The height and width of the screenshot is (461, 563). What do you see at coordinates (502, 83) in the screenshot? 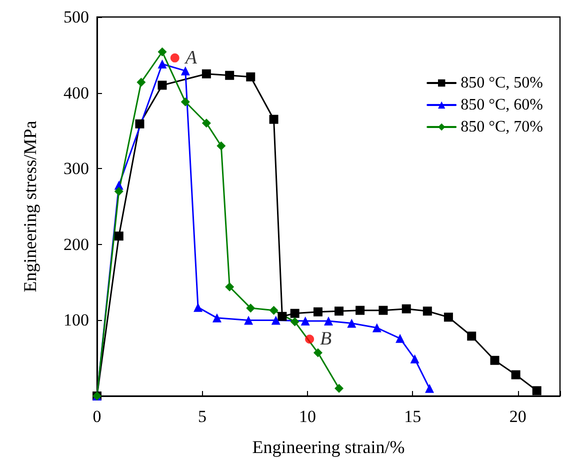
I see `legend-label: 850 °C, 50%` at bounding box center [502, 83].